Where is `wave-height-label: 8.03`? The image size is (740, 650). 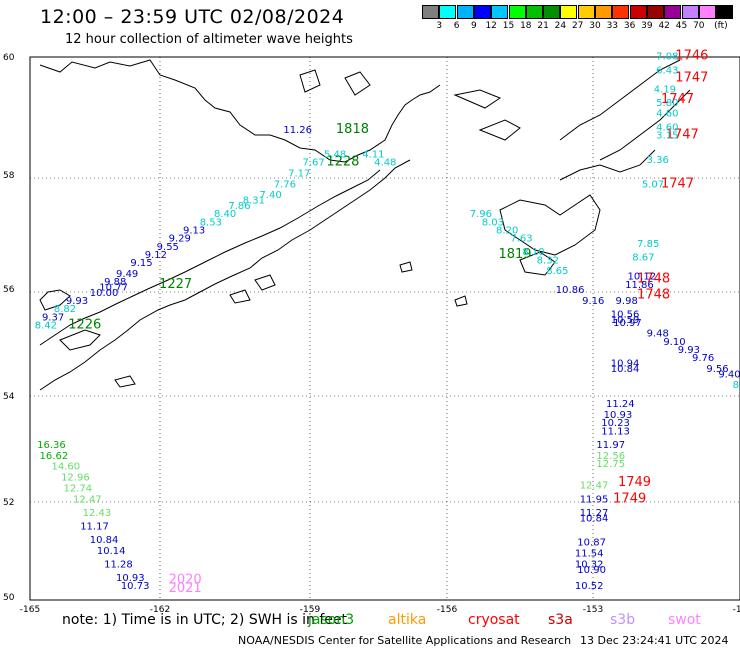
wave-height-label: 8.03 is located at coordinates (493, 222).